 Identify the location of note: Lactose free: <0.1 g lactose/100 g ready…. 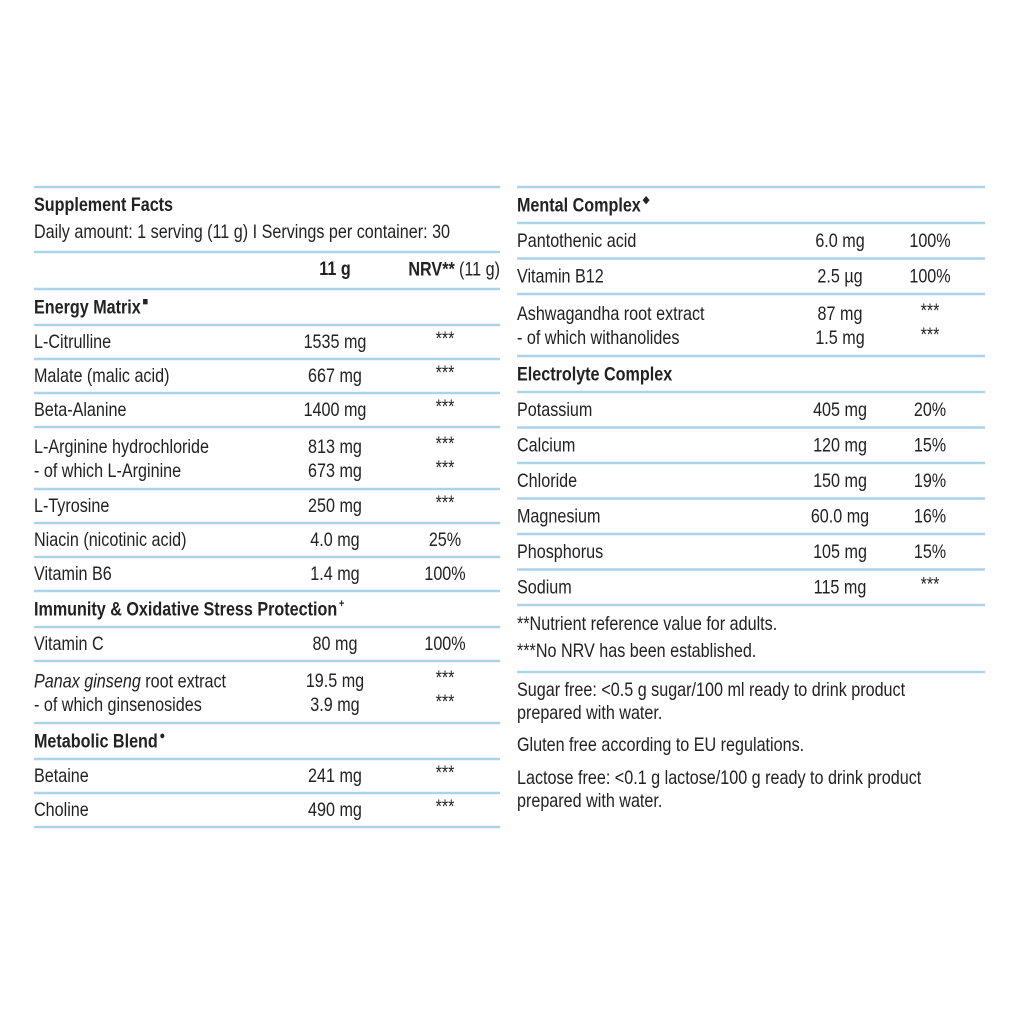
(719, 778).